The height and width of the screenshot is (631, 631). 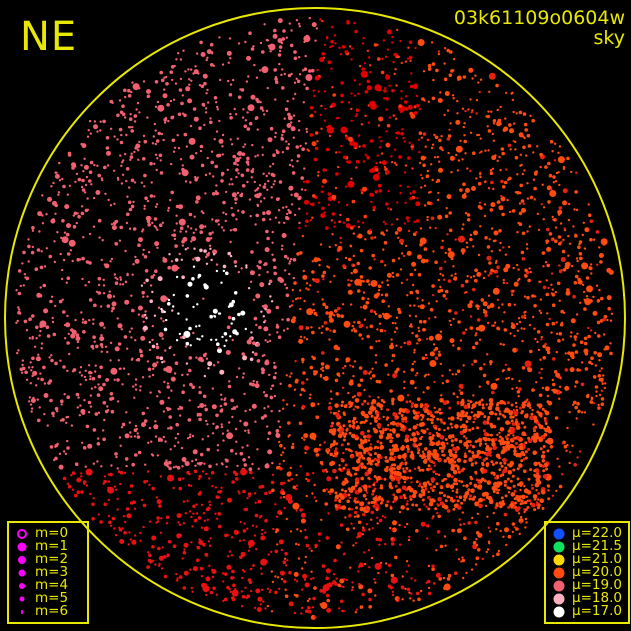 I want to click on magnitude-legend-item: m=5, so click(x=48, y=598).